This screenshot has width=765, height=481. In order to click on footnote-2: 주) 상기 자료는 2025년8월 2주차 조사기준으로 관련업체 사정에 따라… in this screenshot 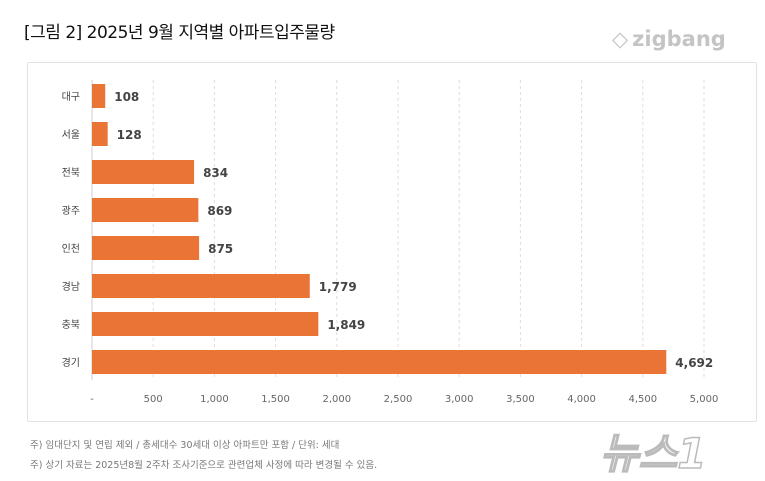, I will do `click(204, 465)`.